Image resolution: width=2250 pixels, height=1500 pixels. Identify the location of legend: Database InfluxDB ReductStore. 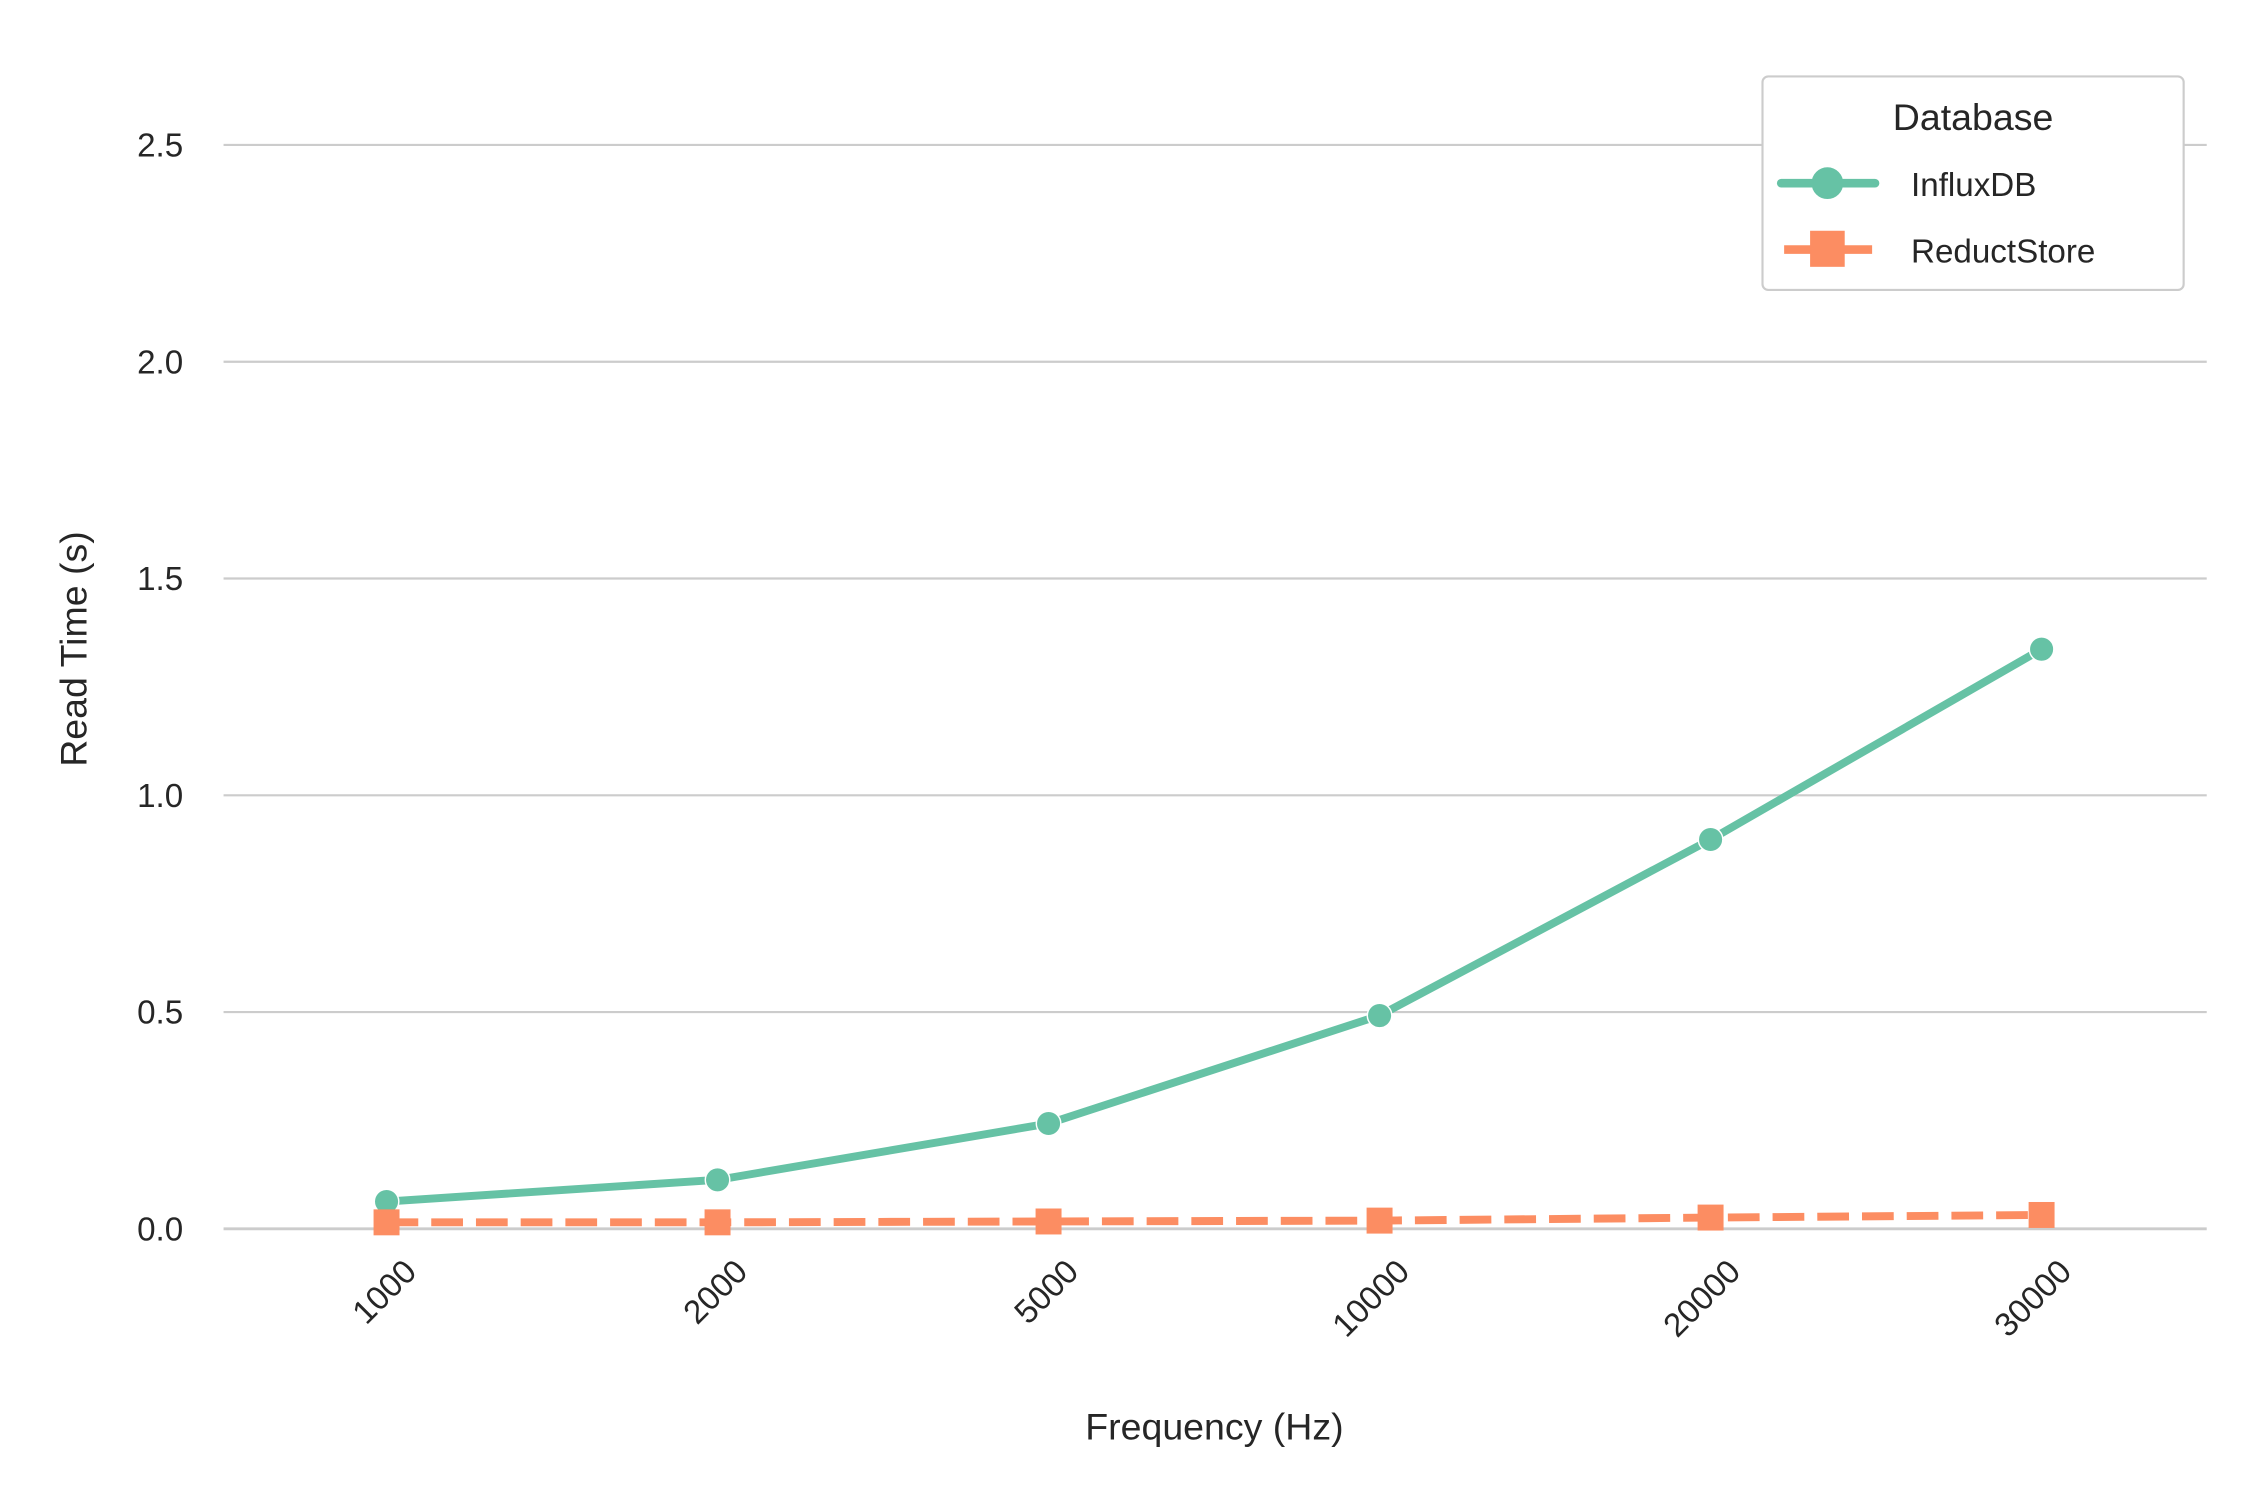
(1973, 183).